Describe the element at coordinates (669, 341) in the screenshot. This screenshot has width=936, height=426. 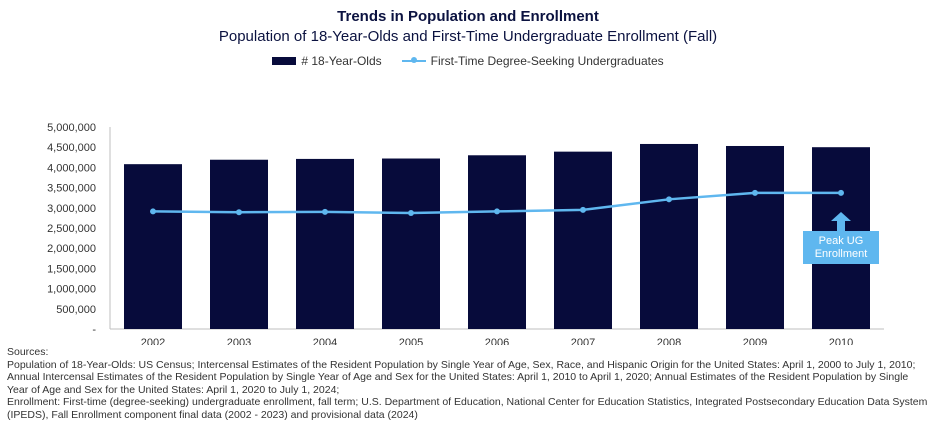
I see `x-tick-label: 2008` at that location.